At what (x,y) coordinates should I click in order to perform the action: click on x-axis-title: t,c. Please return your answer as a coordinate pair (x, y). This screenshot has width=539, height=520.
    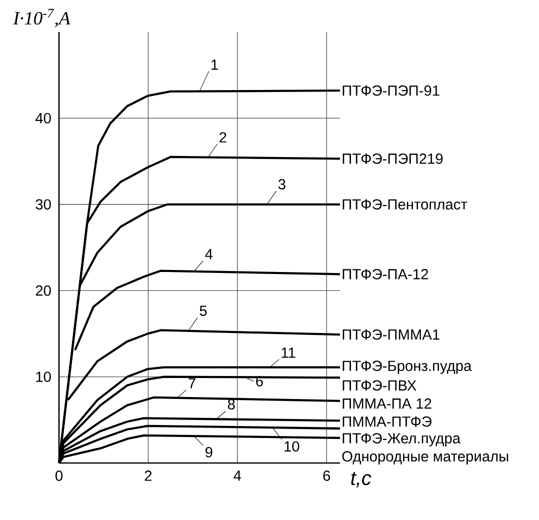
    Looking at the image, I should click on (361, 480).